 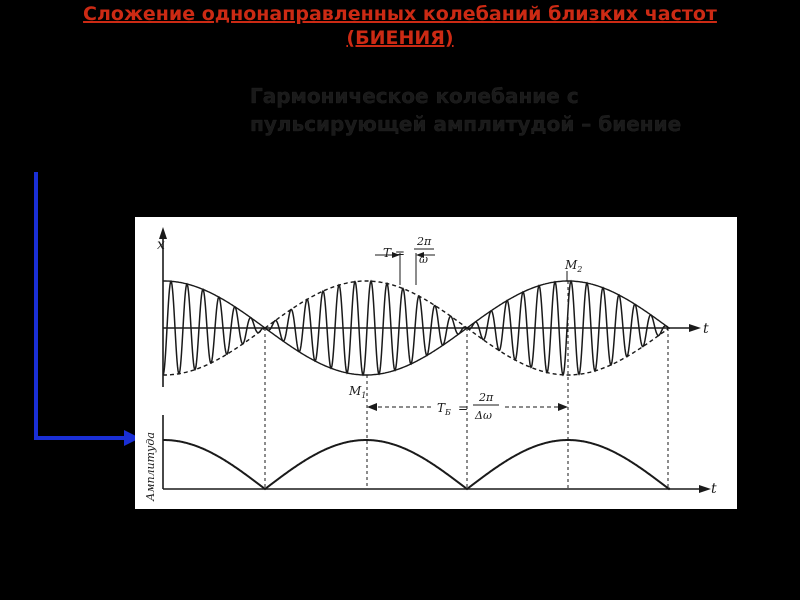 I want to click on bottom-x-axis-arrow, so click(x=705, y=489).